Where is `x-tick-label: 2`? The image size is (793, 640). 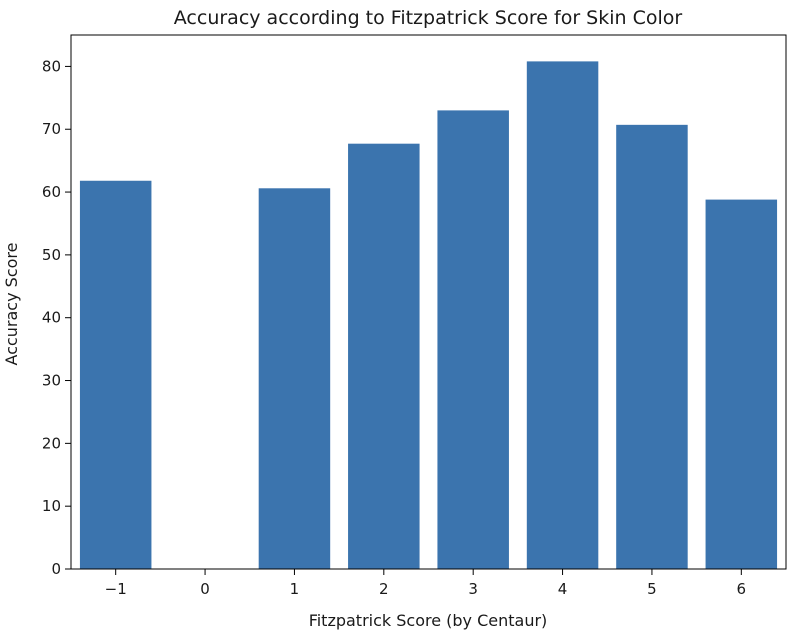
x-tick-label: 2 is located at coordinates (384, 589).